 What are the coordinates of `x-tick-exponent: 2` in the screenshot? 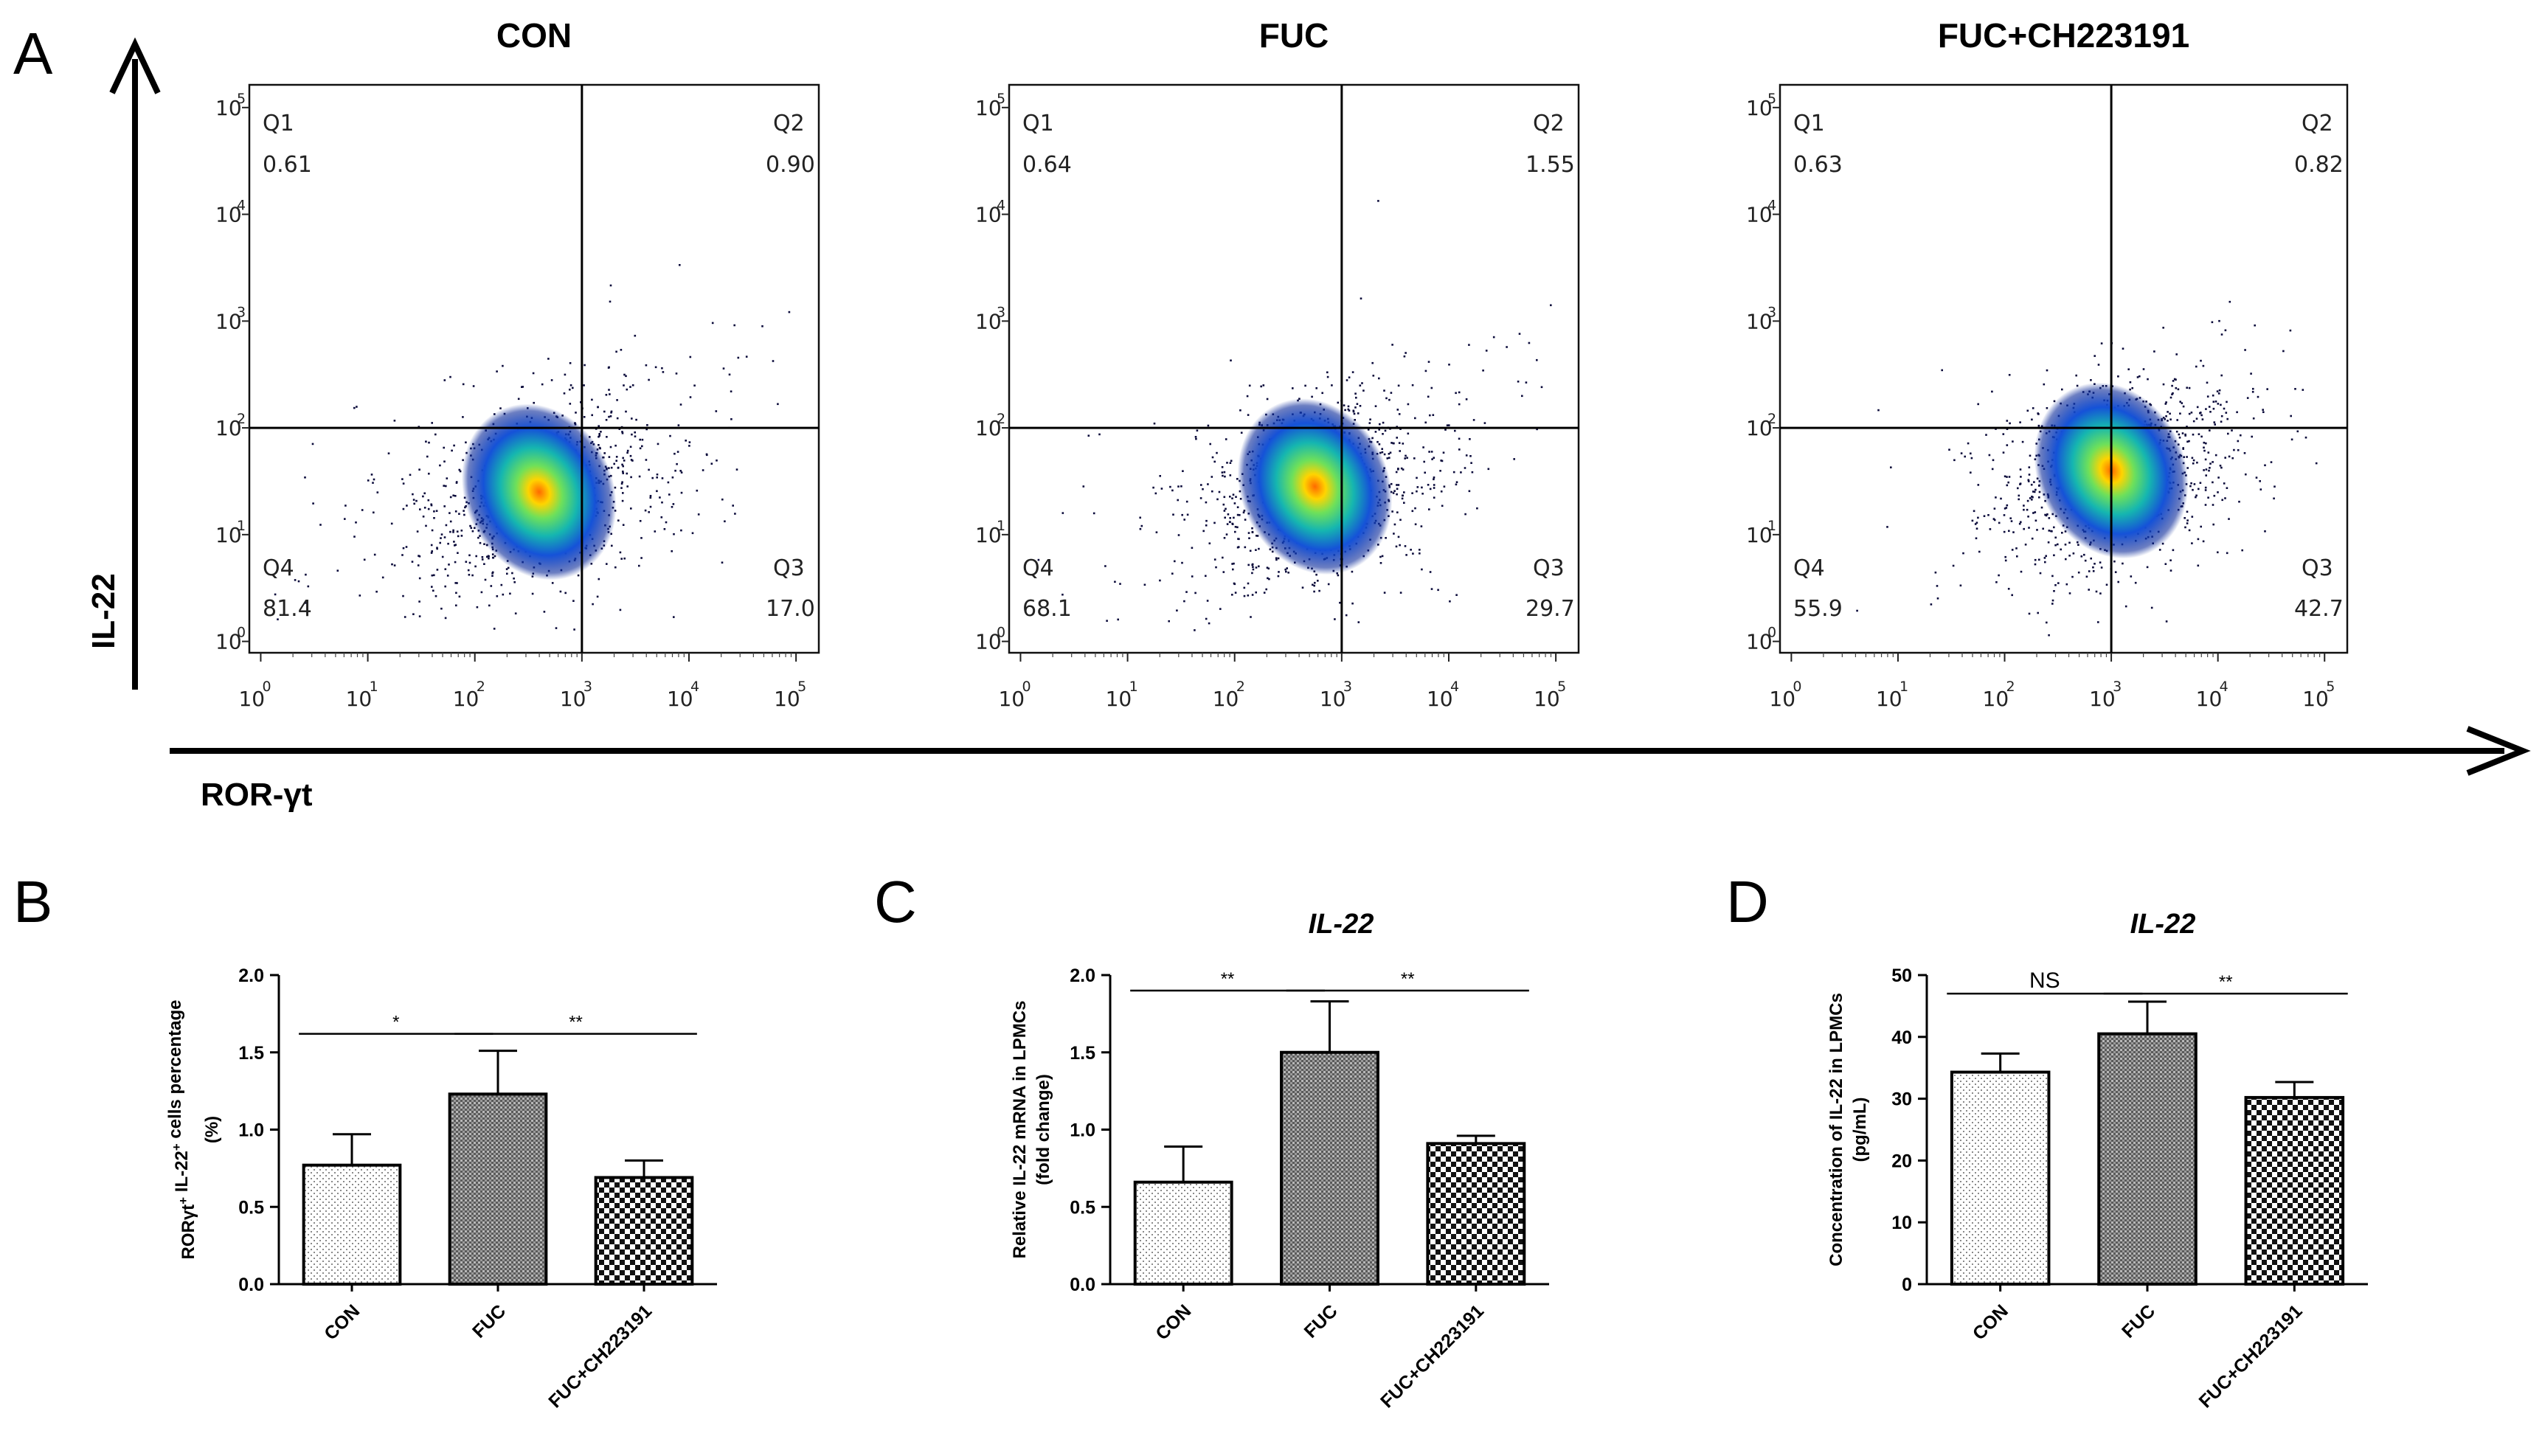 It's located at (2010, 687).